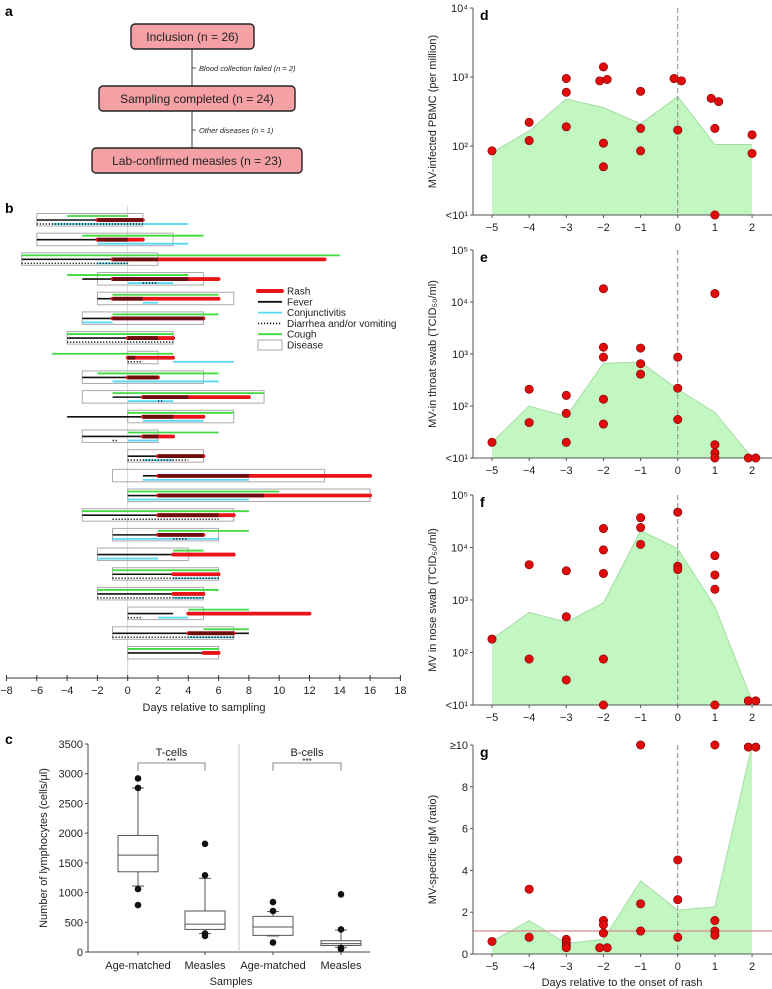  Describe the element at coordinates (249, 691) in the screenshot. I see `x-tick-label: 8` at that location.